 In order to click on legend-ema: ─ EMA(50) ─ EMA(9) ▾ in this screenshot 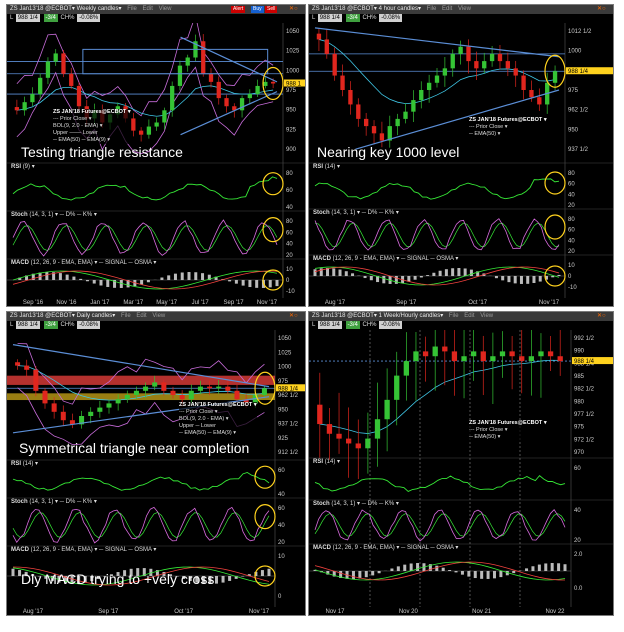, I will do `click(208, 433)`.